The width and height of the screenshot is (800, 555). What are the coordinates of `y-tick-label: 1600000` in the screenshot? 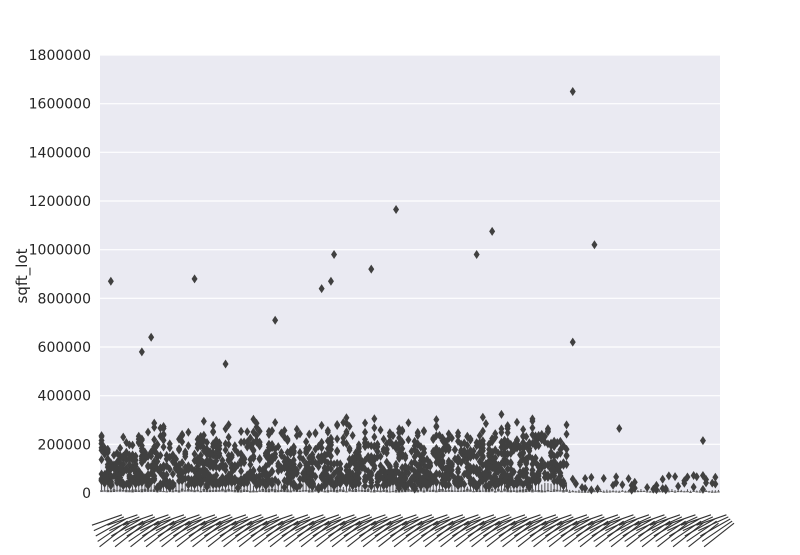 It's located at (60, 105).